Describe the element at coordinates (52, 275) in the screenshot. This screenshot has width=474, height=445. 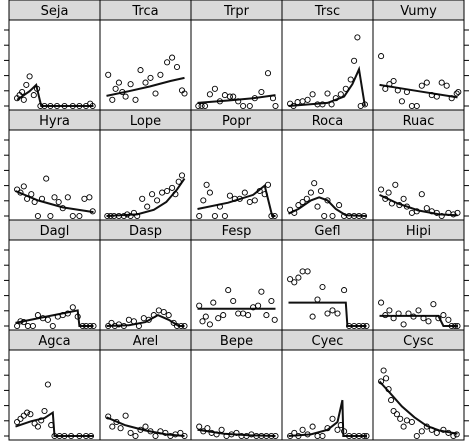
I see `panel-dagl: Dagl` at that location.